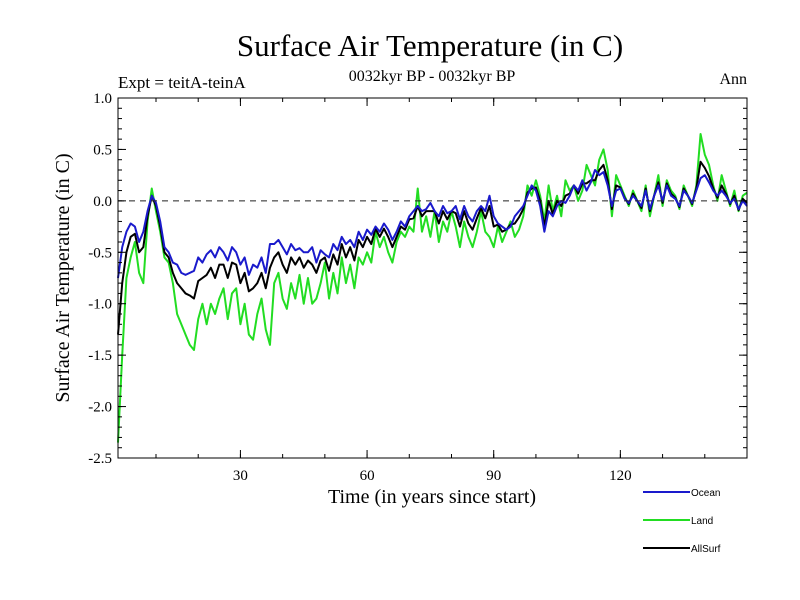 The height and width of the screenshot is (600, 800). I want to click on y-tick-label: 1.0, so click(102, 99).